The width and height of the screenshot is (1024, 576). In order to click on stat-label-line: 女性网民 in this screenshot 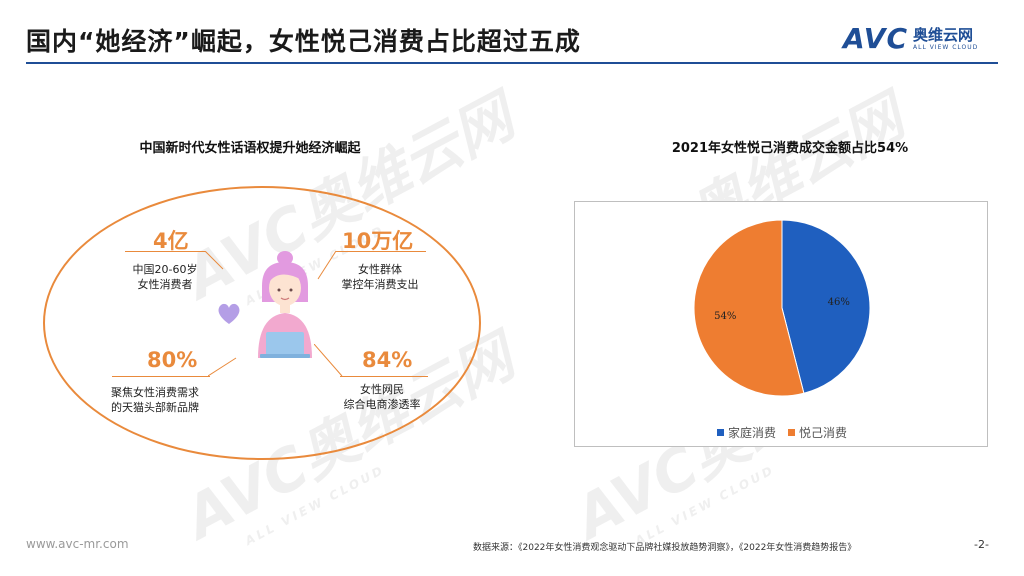, I will do `click(382, 389)`.